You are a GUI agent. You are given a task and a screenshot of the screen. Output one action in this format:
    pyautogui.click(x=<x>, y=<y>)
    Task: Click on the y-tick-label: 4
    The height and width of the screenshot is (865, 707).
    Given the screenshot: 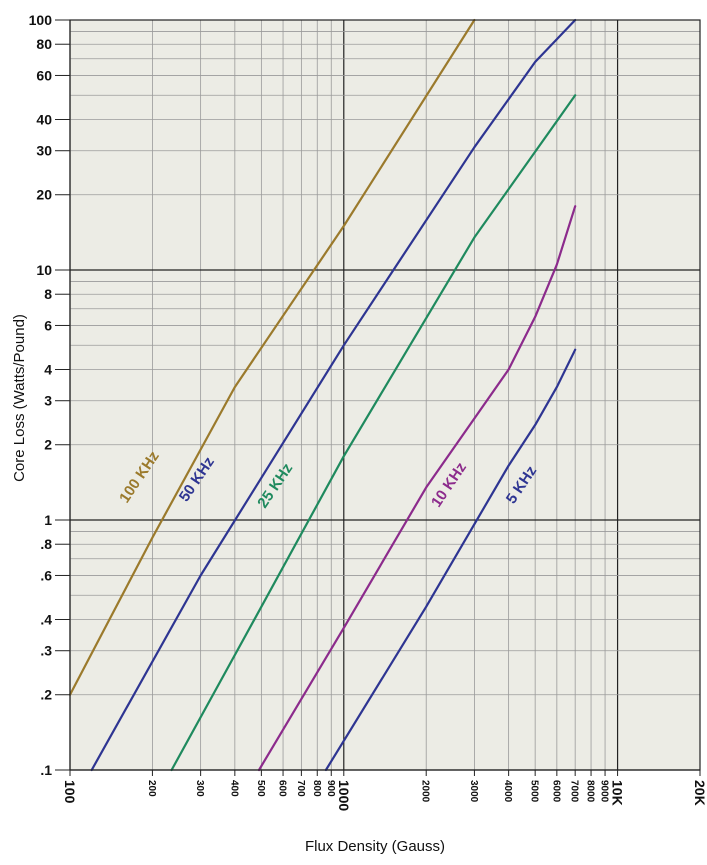 What is the action you would take?
    pyautogui.click(x=48, y=369)
    